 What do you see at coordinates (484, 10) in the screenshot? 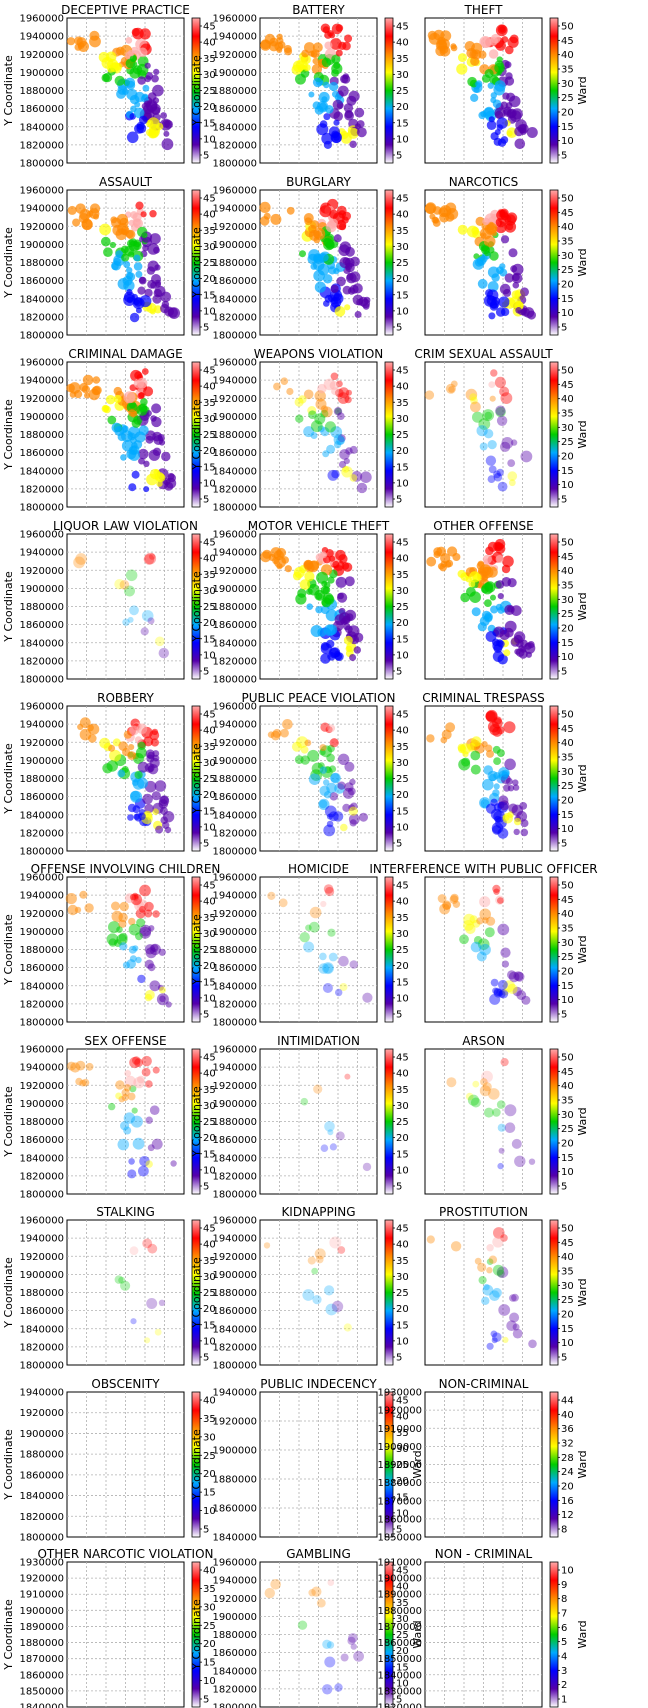
I see `panel-title: THEFT` at bounding box center [484, 10].